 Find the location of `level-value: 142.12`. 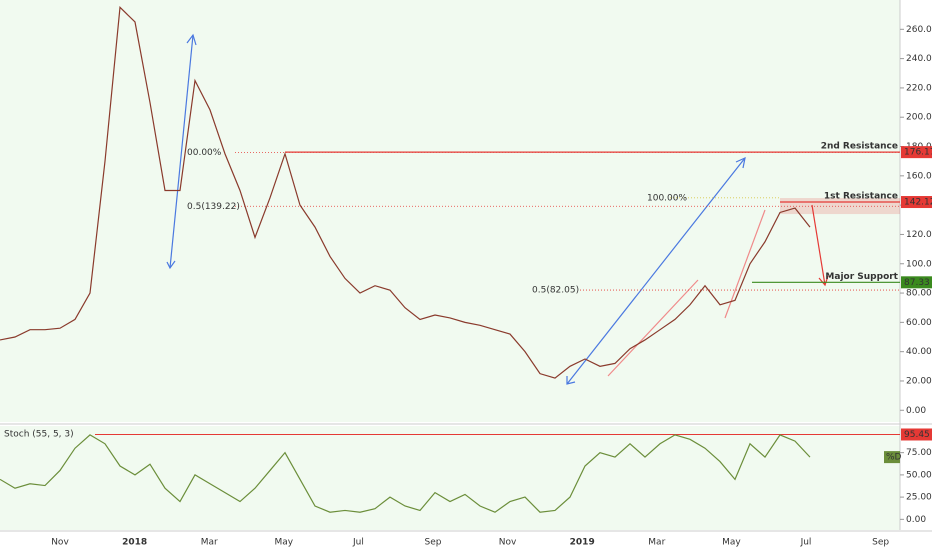

level-value: 142.12 is located at coordinates (918, 203).